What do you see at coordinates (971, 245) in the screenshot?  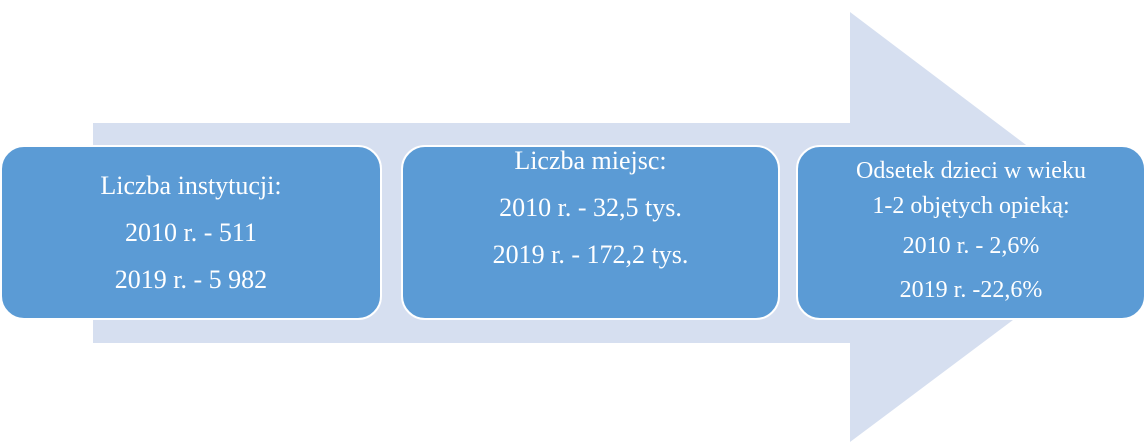 I see `node-text: 2010 r. - 2,6%` at bounding box center [971, 245].